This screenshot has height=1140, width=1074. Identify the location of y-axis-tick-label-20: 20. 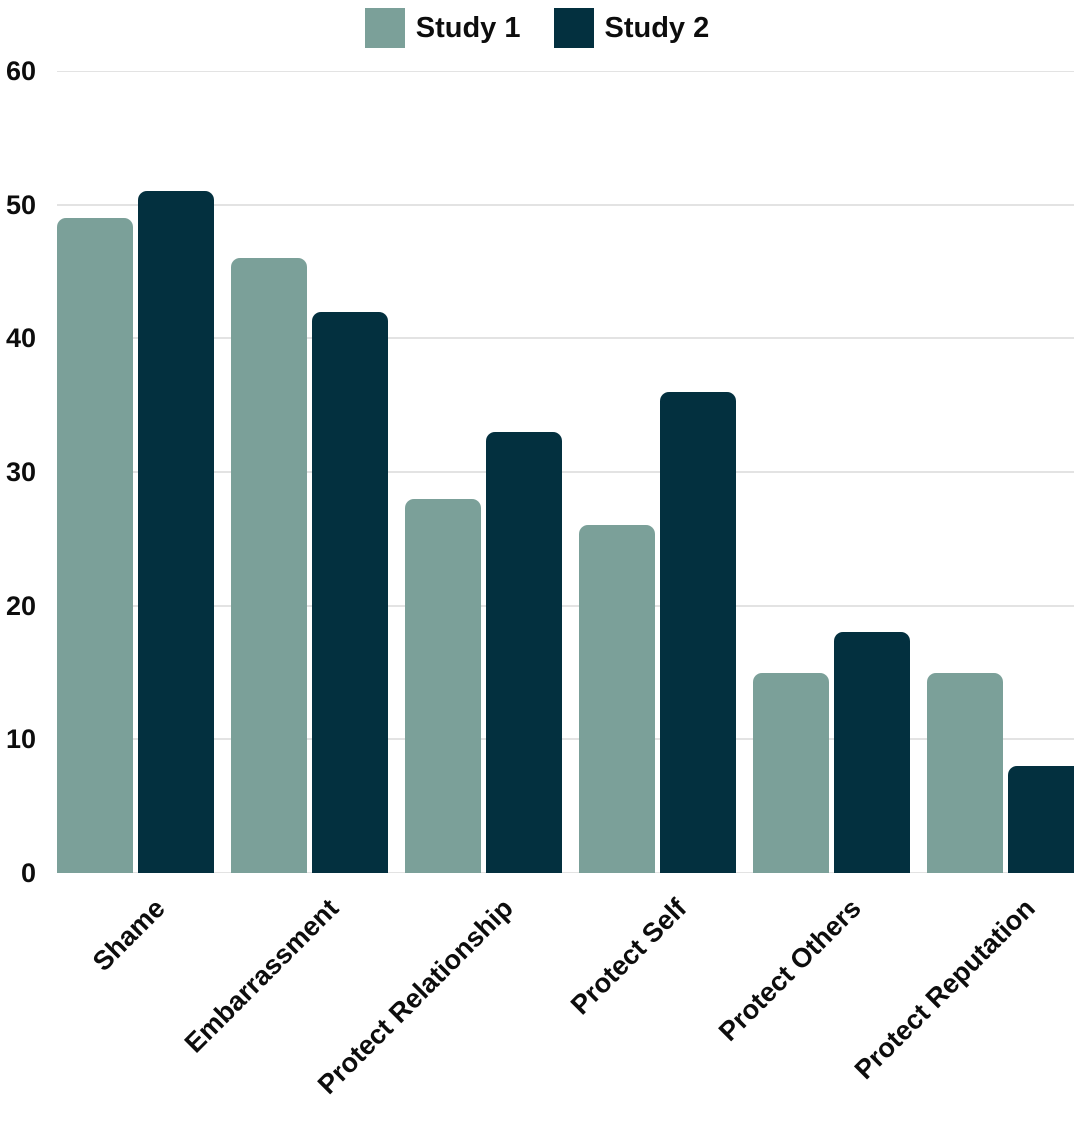
(20, 605).